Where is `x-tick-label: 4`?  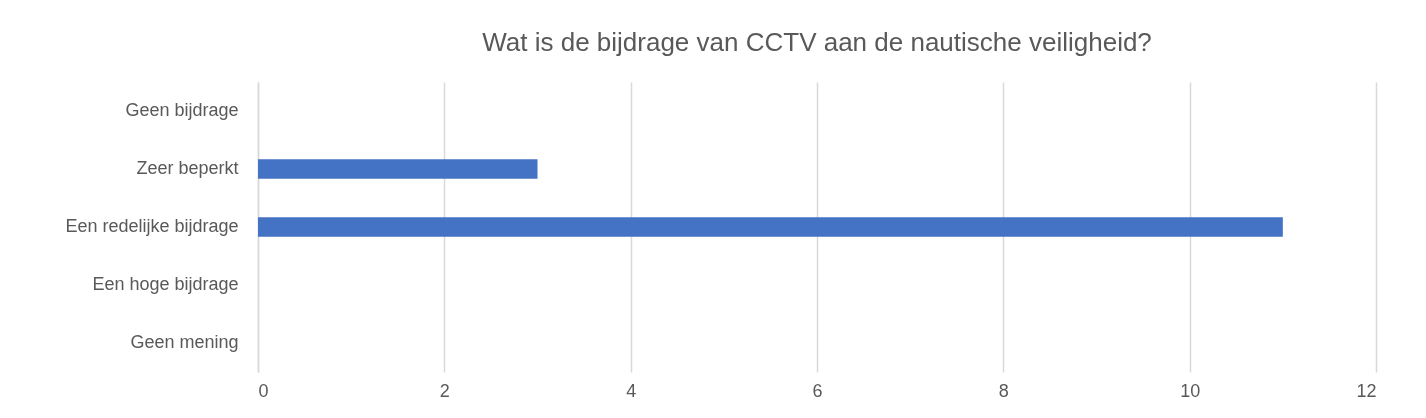 x-tick-label: 4 is located at coordinates (631, 390).